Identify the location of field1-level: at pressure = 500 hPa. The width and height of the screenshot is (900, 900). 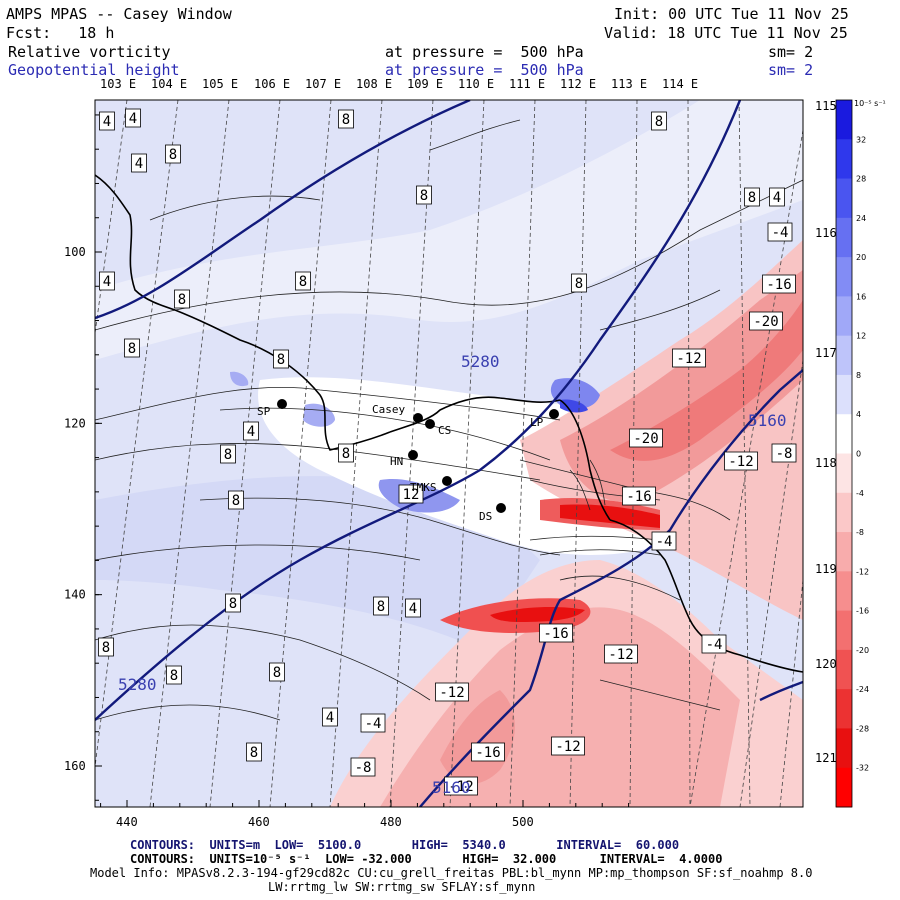
(484, 52).